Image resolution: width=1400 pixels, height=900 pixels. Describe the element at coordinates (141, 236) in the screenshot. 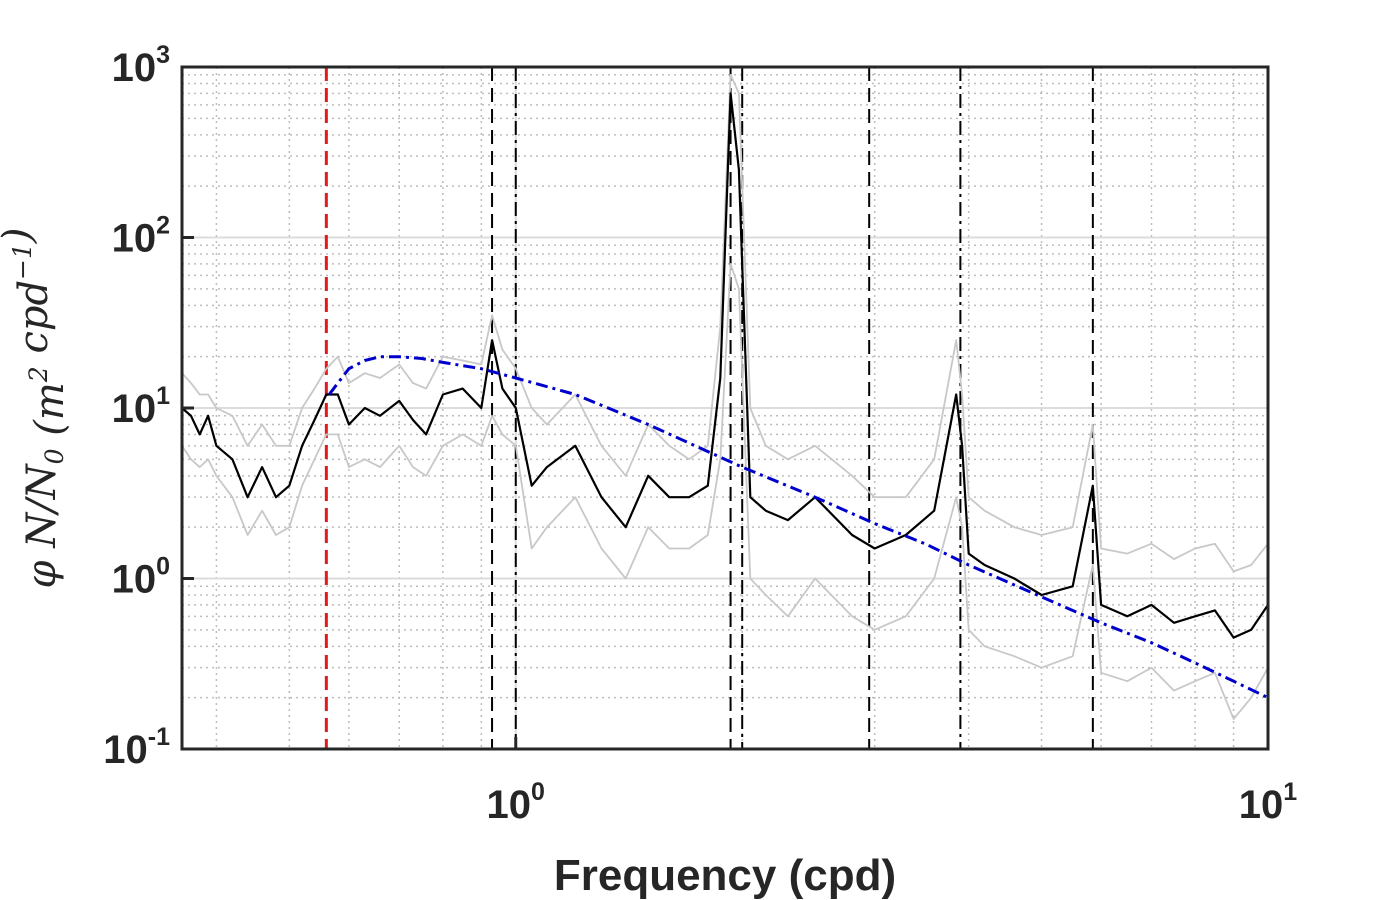

I see `y-tick-label: 10²` at that location.